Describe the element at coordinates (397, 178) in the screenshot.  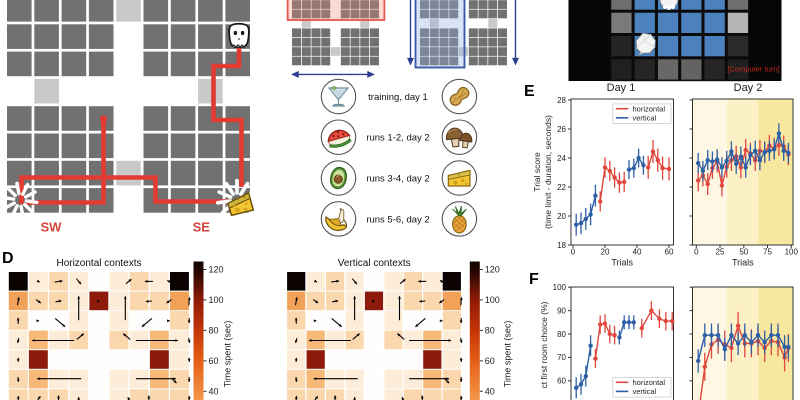
I see `svg-text: runs 3-4, day 2` at that location.